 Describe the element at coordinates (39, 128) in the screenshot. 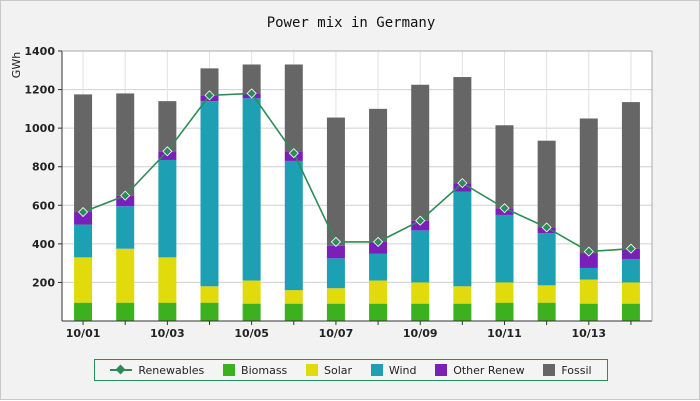

I see `y-tick-label: 1000` at that location.